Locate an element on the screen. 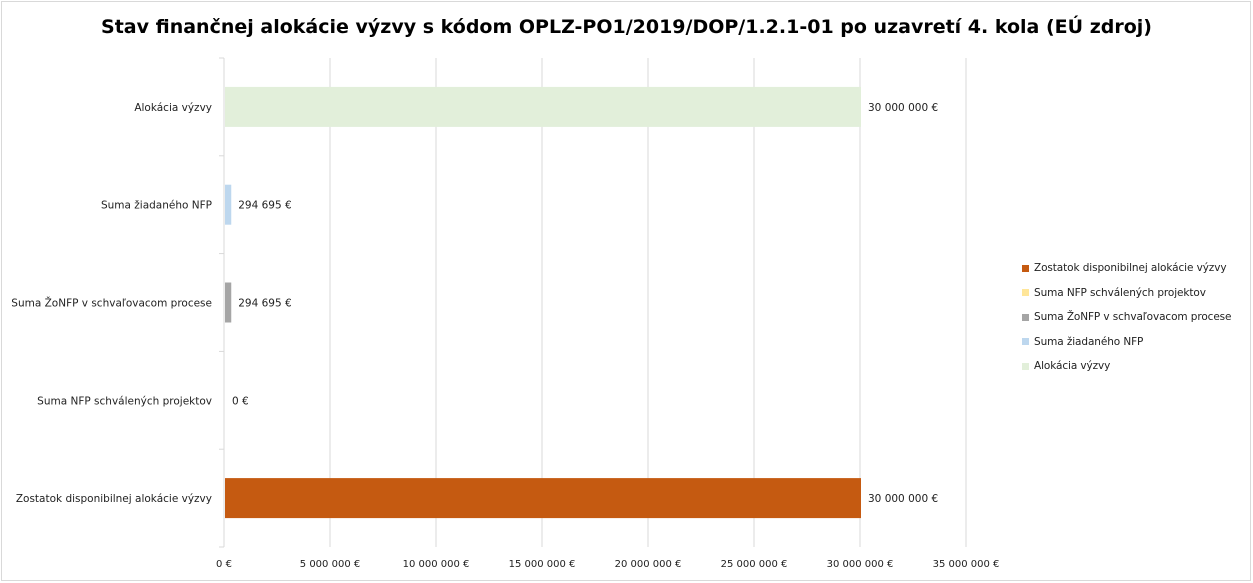 Image resolution: width=1253 pixels, height=583 pixels. x-tick-label: 15 000 000 € is located at coordinates (542, 564).